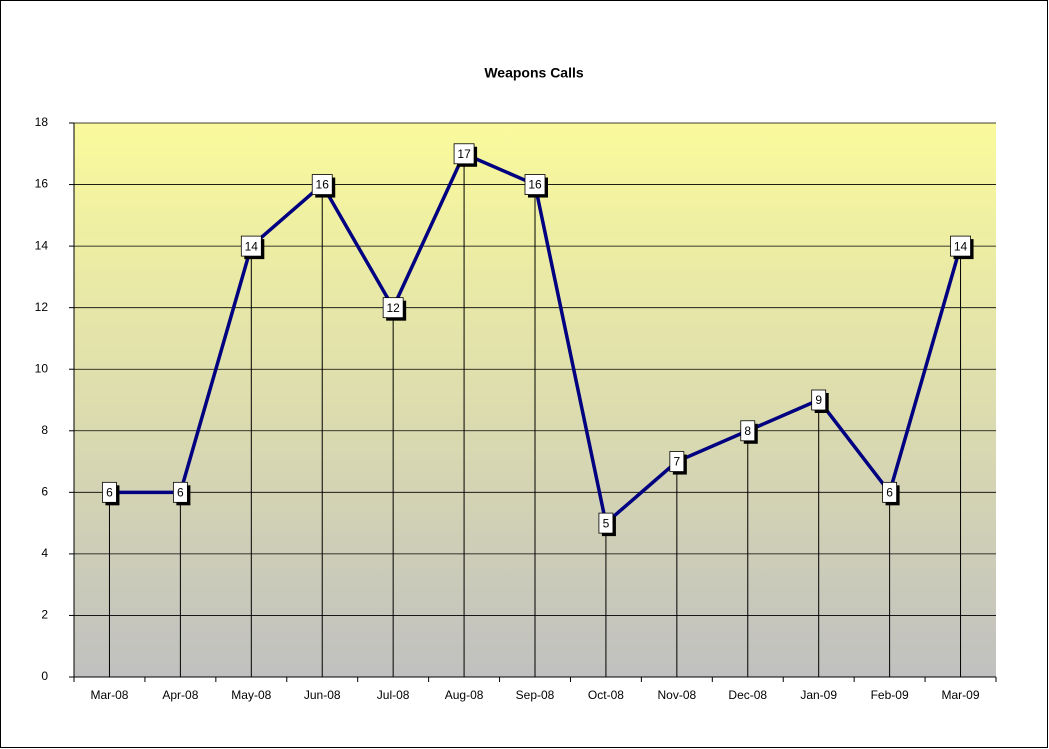  I want to click on y-tick-label: 14, so click(42, 245).